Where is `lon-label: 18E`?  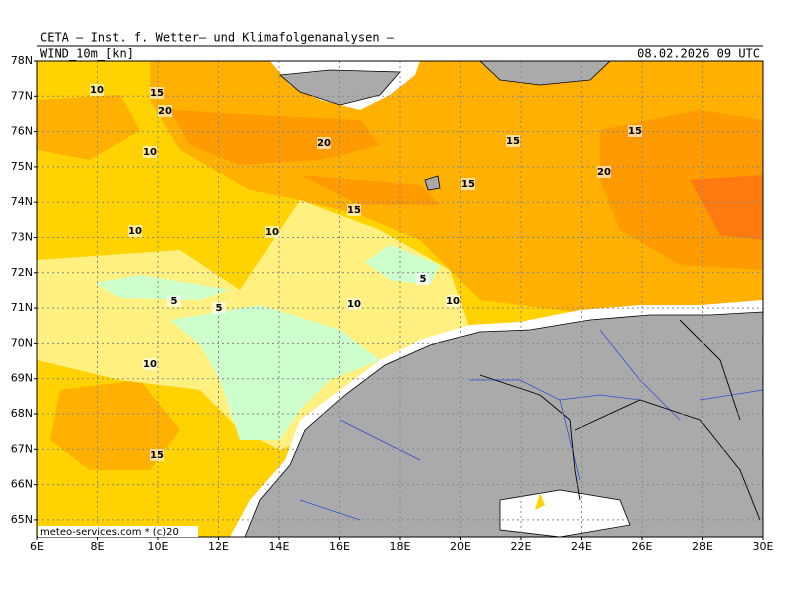
lon-label: 18E is located at coordinates (400, 546).